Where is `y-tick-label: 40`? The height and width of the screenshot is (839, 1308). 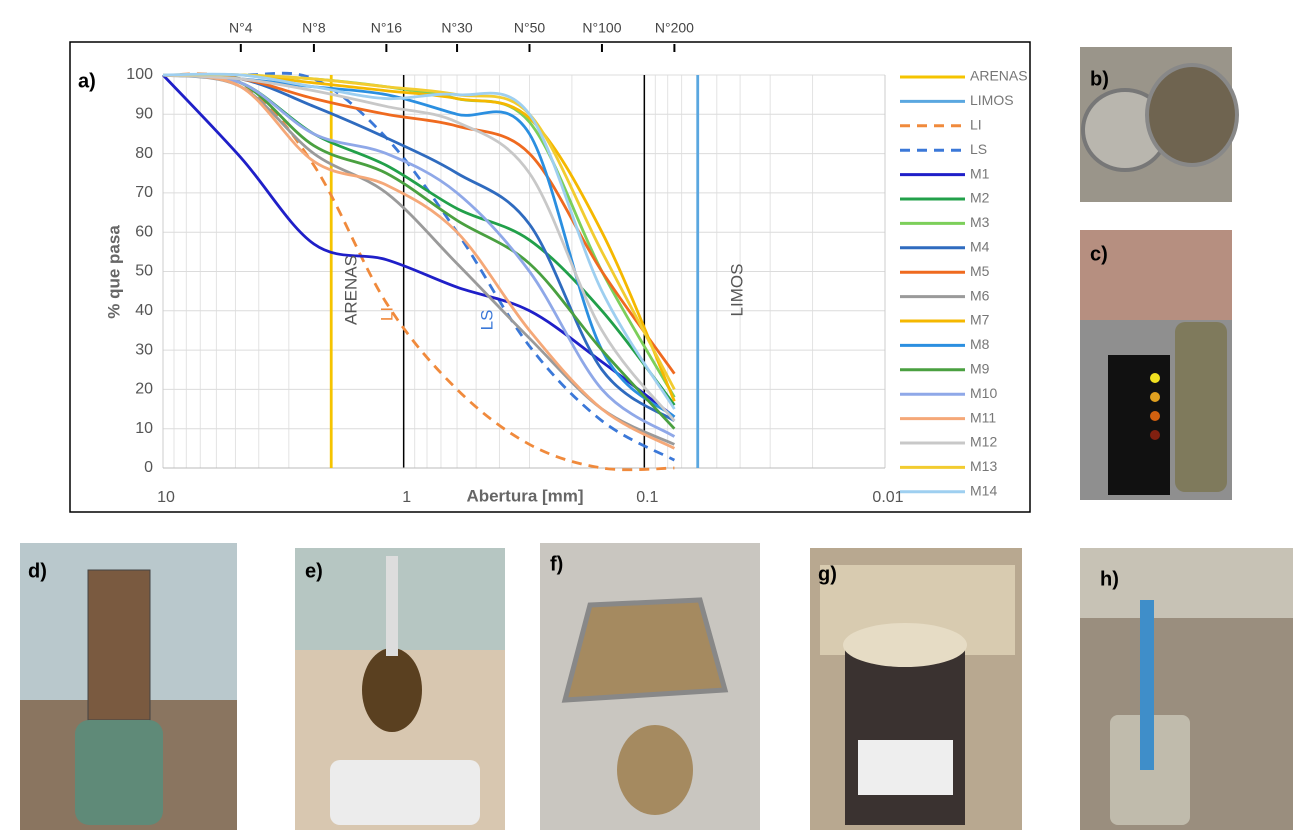
y-tick-label: 40 is located at coordinates (144, 310).